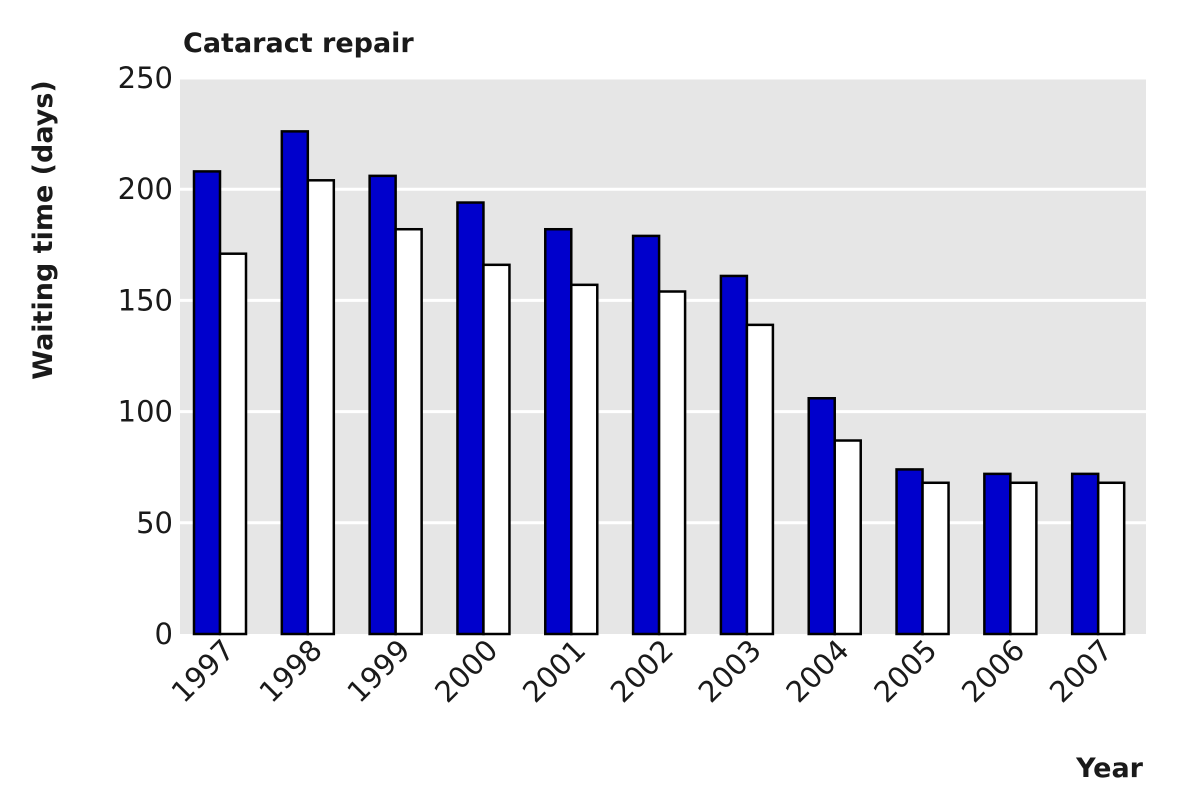  Describe the element at coordinates (993, 671) in the screenshot. I see `x-tick-label: 2006` at that location.